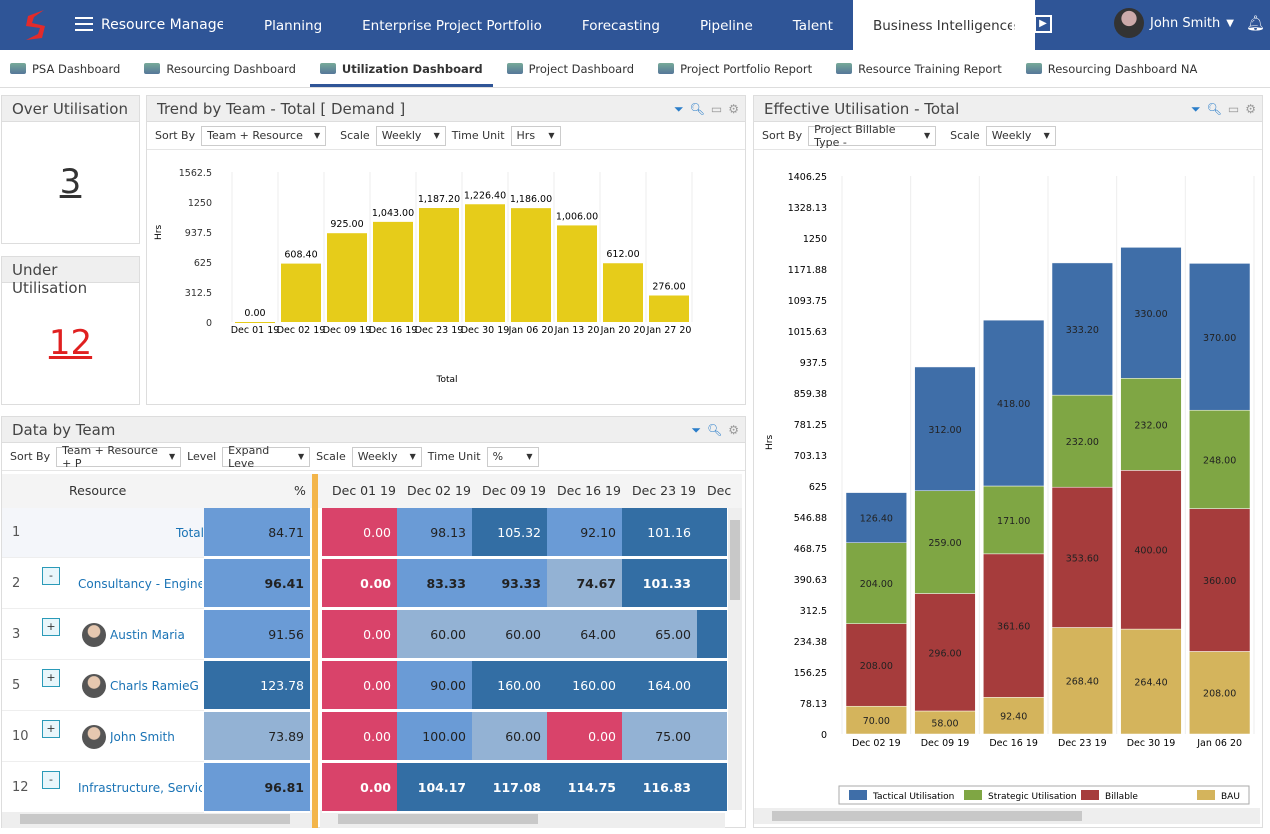 This screenshot has height=834, width=1270. What do you see at coordinates (300, 490) in the screenshot?
I see `col-percent: %` at bounding box center [300, 490].